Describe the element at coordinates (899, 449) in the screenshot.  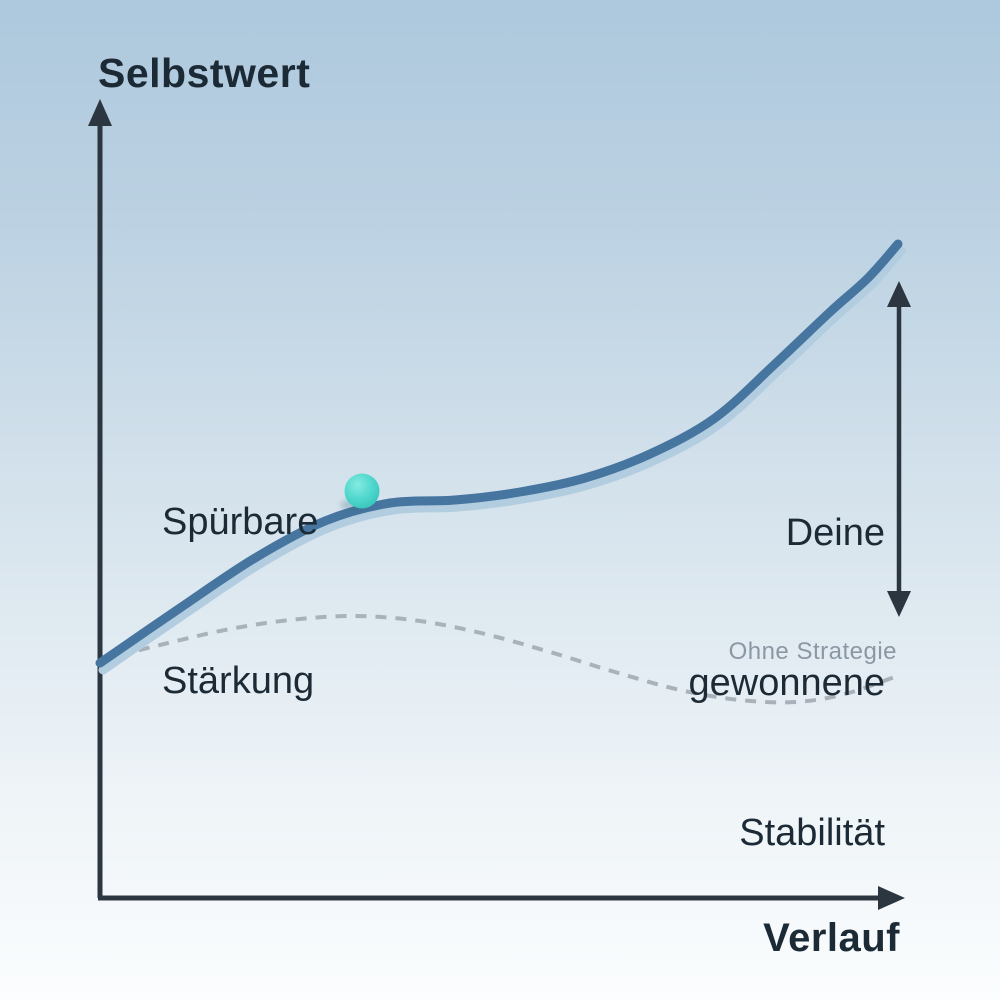
I see `stability-range-arrow` at that location.